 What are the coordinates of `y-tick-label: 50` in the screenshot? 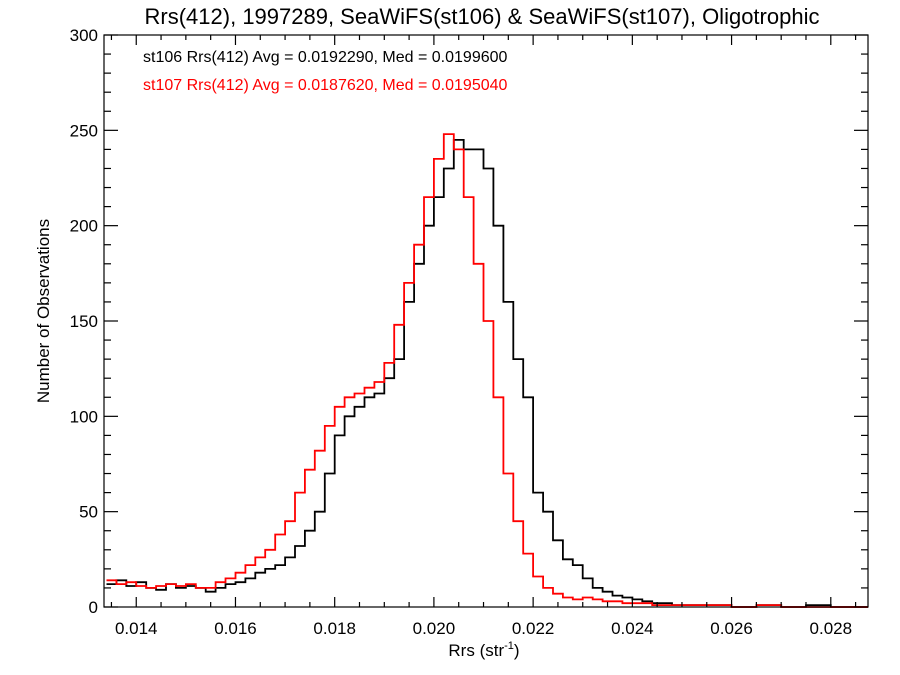 It's located at (88, 512).